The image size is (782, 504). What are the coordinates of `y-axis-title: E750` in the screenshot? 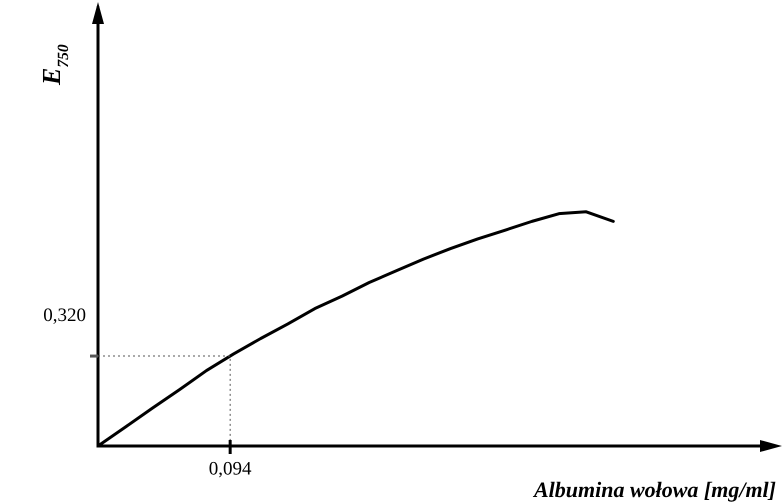 It's located at (54, 65).